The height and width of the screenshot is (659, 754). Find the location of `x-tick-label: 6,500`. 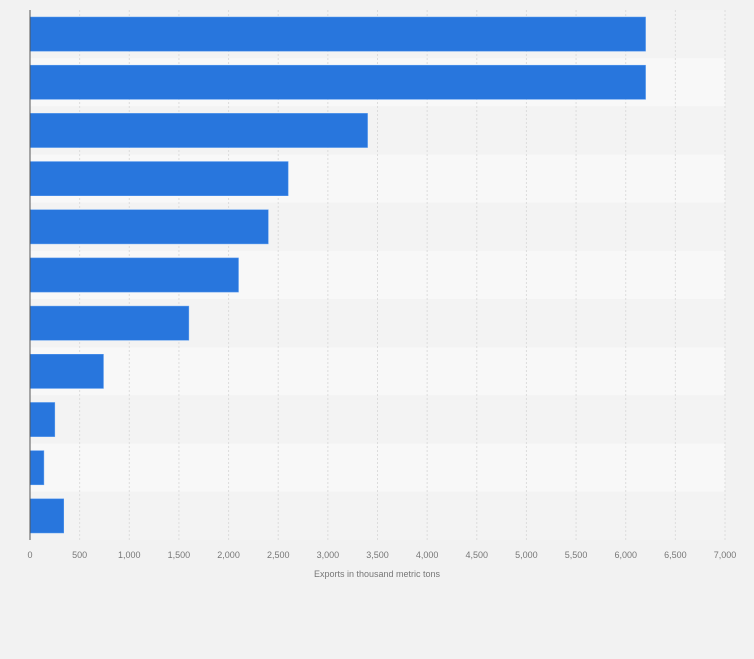

x-tick-label: 6,500 is located at coordinates (675, 555).